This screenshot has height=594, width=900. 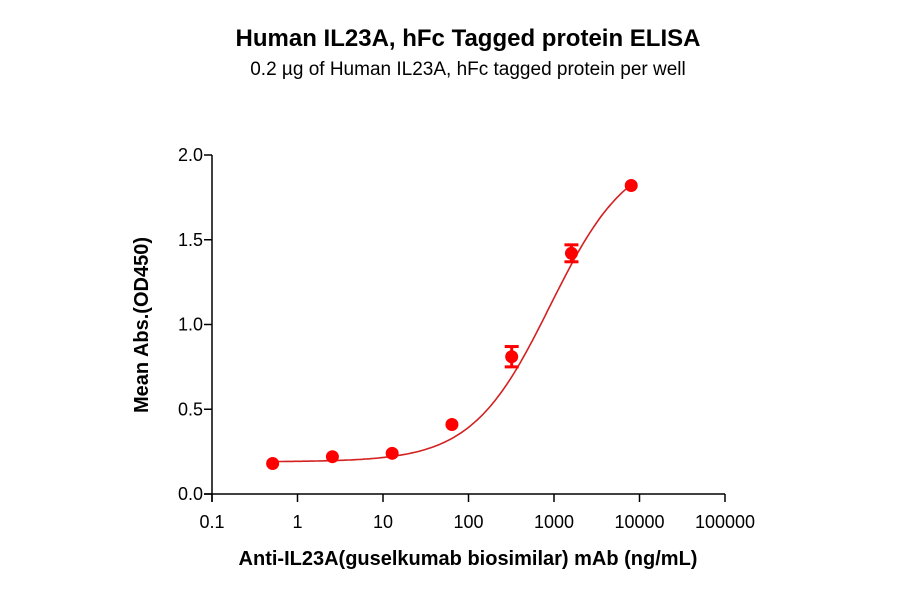 What do you see at coordinates (190, 240) in the screenshot?
I see `y-tick-label: 1.5` at bounding box center [190, 240].